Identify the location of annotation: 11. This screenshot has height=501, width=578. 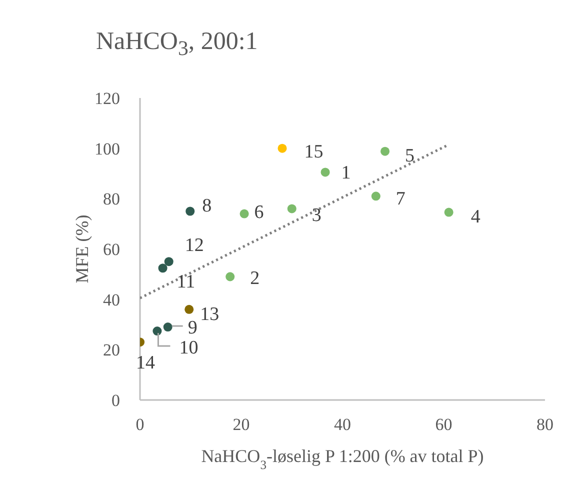
(186, 281).